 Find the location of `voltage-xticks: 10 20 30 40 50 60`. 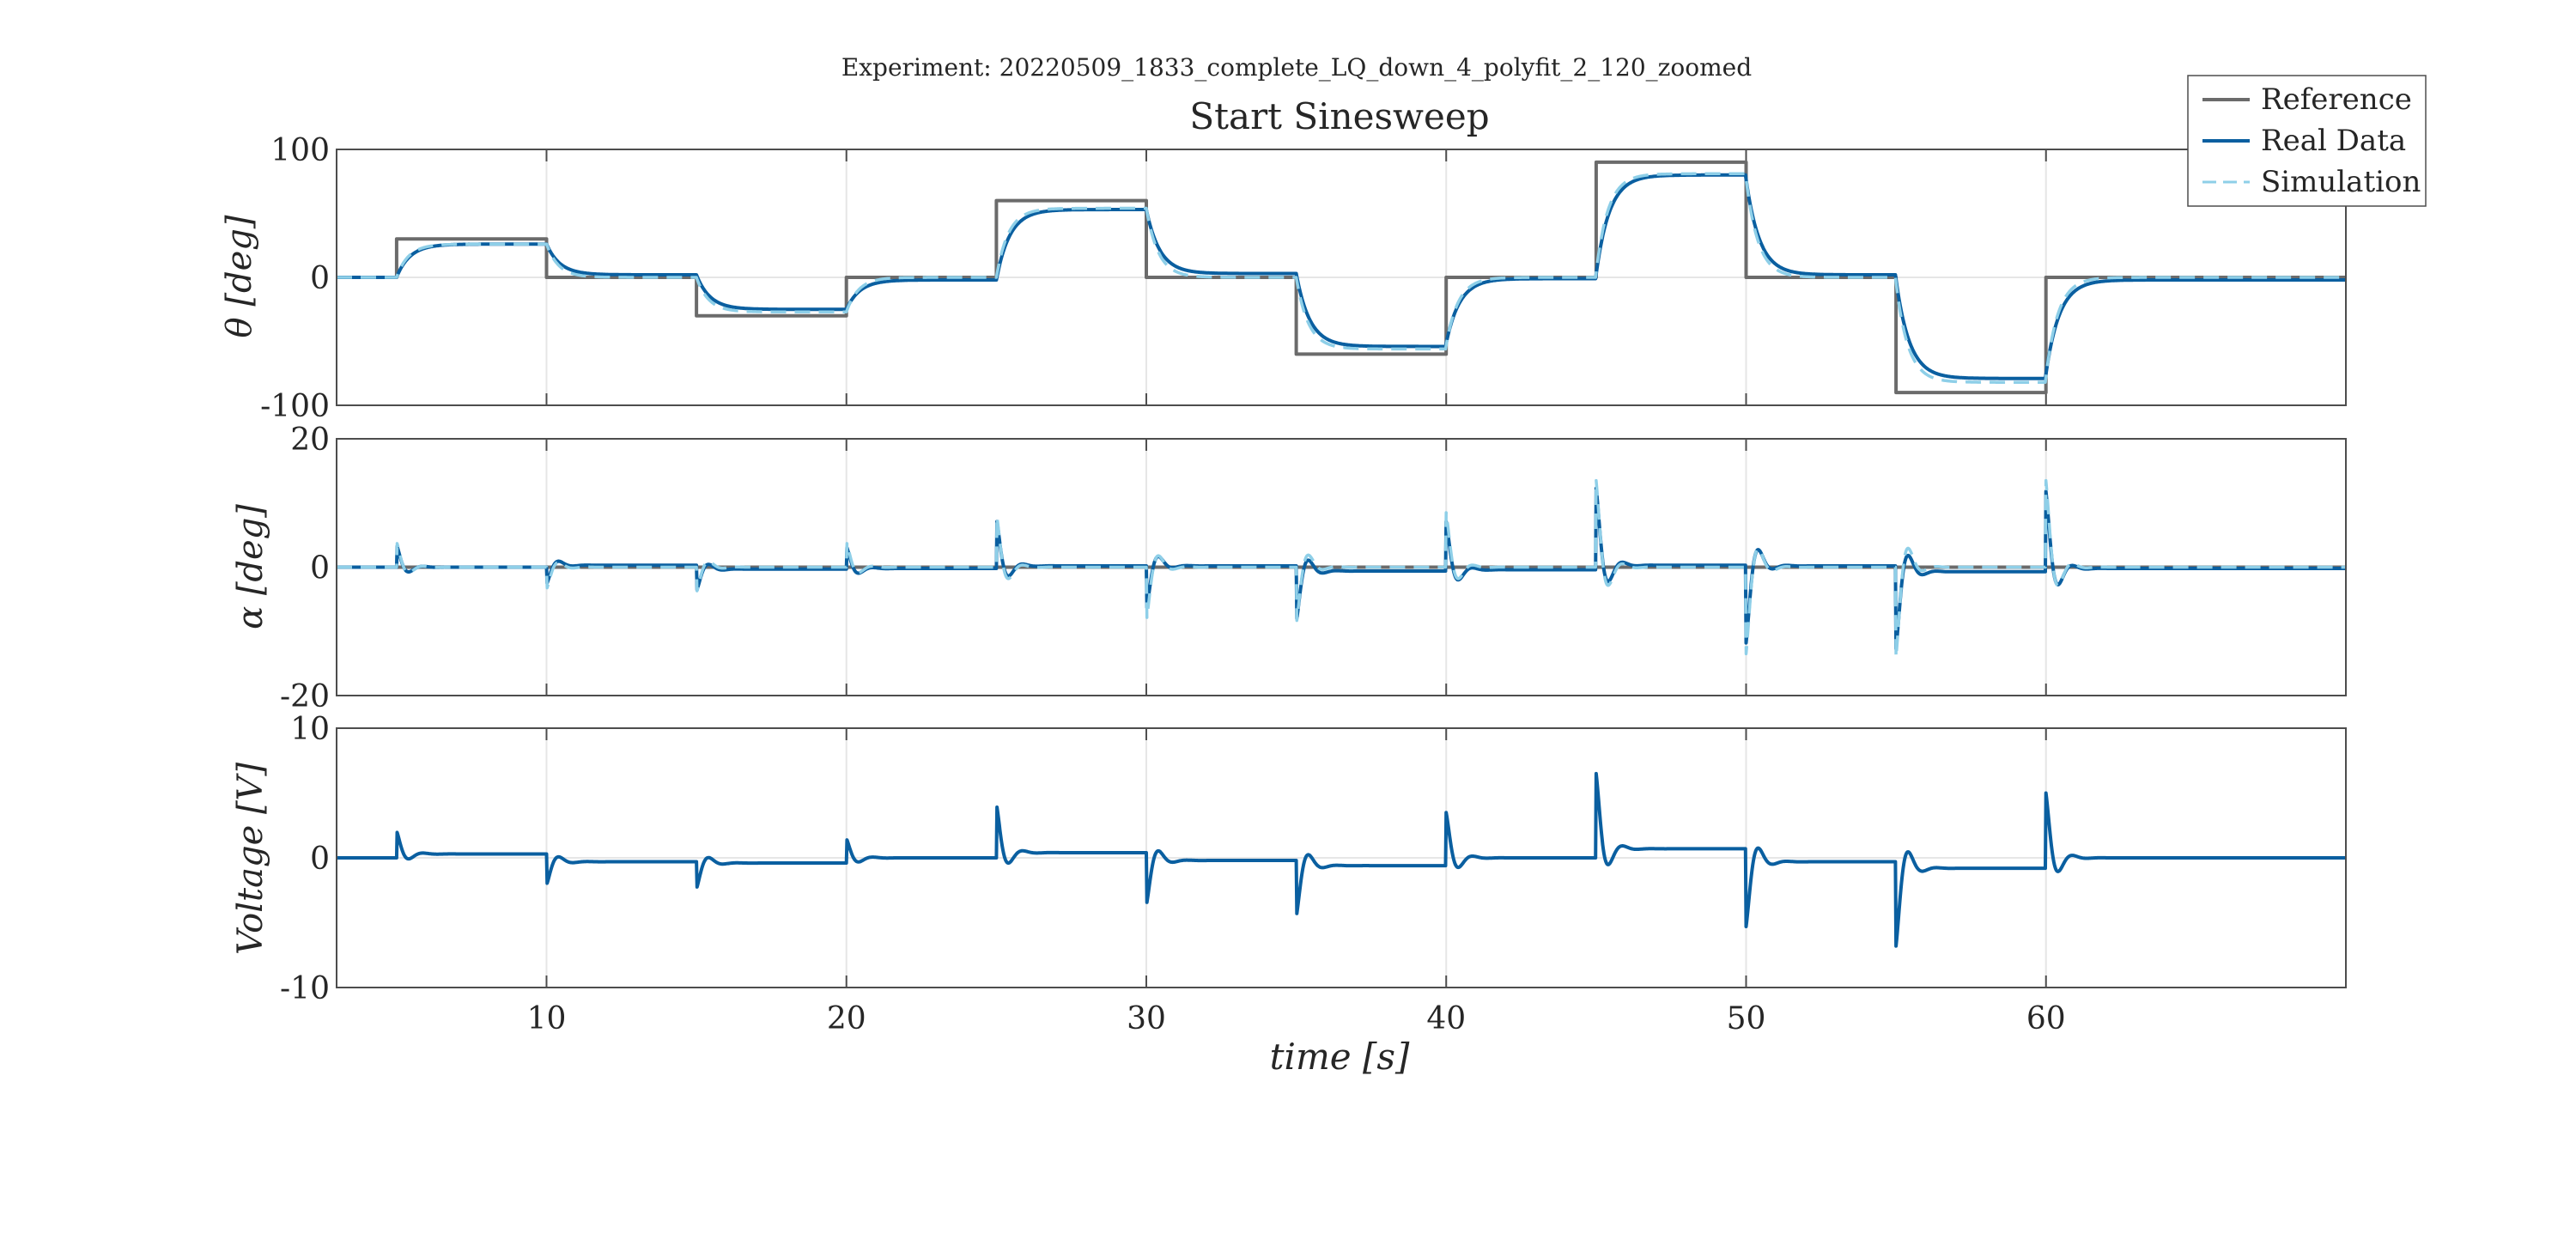

voltage-xticks: 10 20 30 40 50 60 is located at coordinates (1297, 1018).